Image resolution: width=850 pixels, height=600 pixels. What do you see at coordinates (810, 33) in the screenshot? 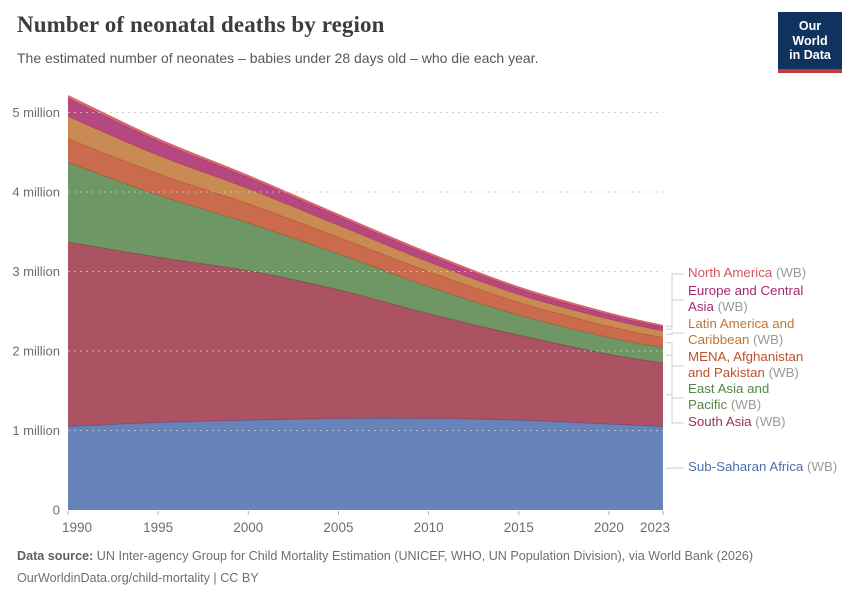
I see `owid-logo-line1: Our World` at bounding box center [810, 33].